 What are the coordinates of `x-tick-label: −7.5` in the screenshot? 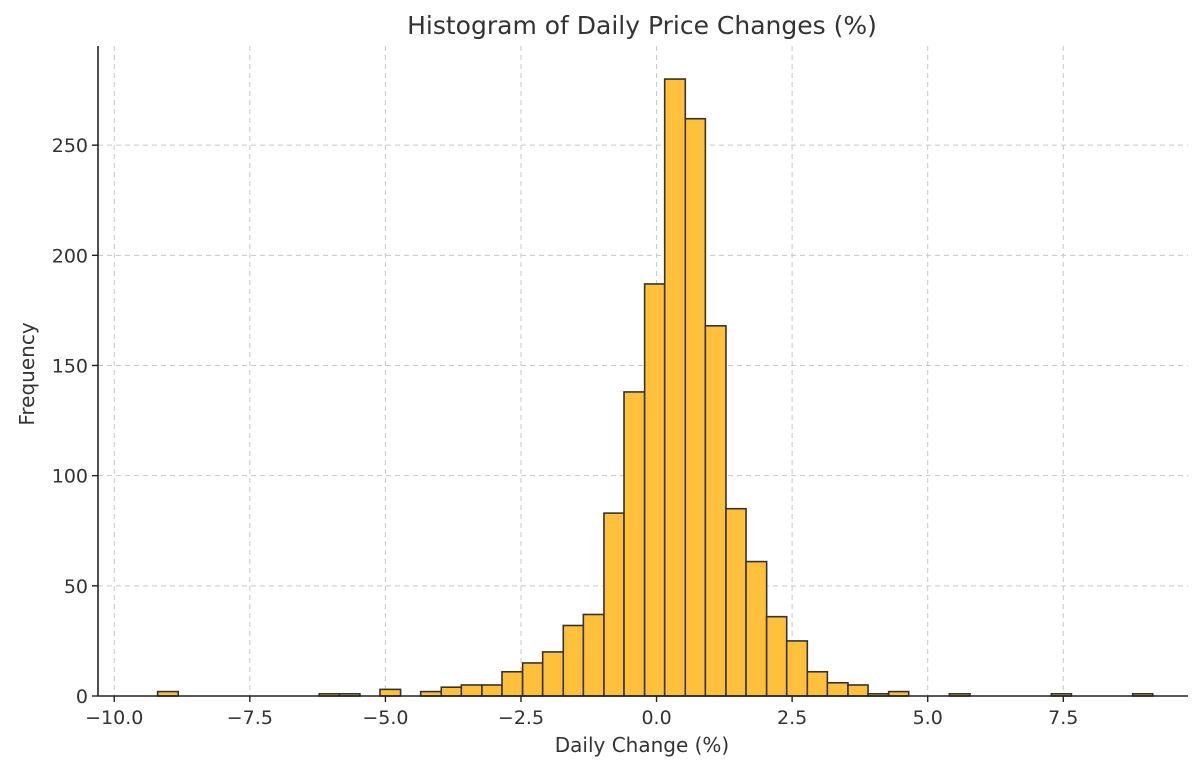 It's located at (250, 718).